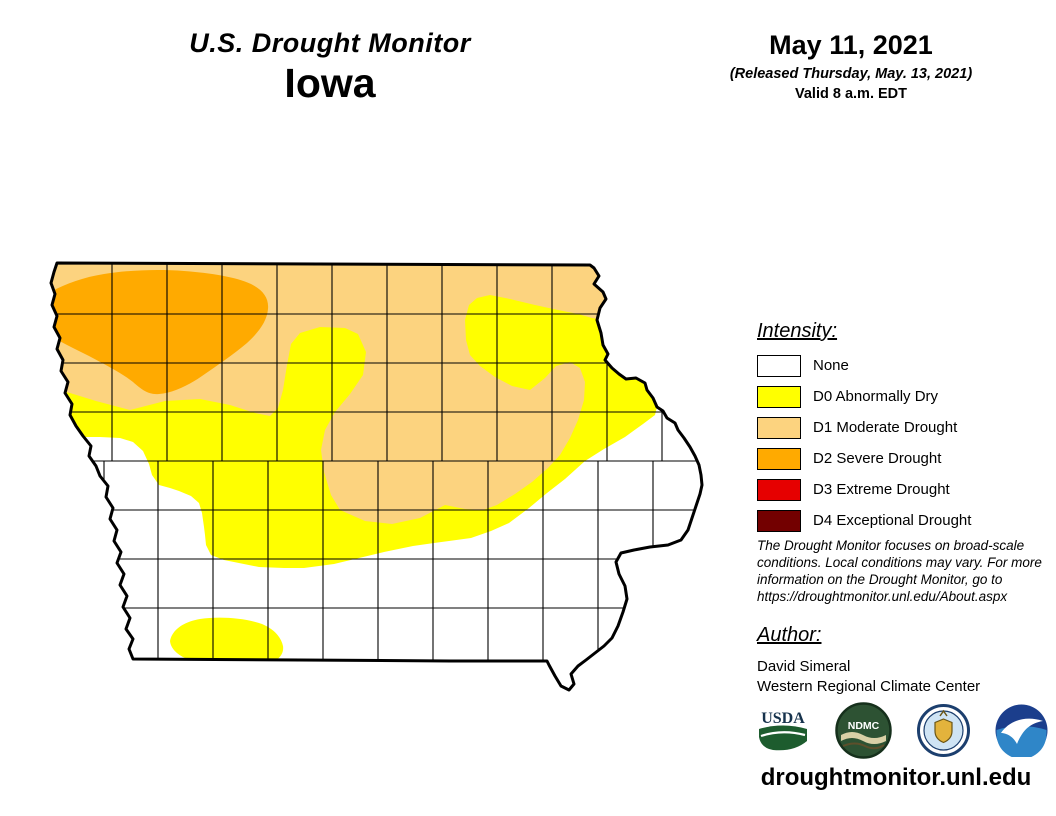 The height and width of the screenshot is (816, 1056). Describe the element at coordinates (869, 686) in the screenshot. I see `author-organization: Western Regional Climate Center` at that location.